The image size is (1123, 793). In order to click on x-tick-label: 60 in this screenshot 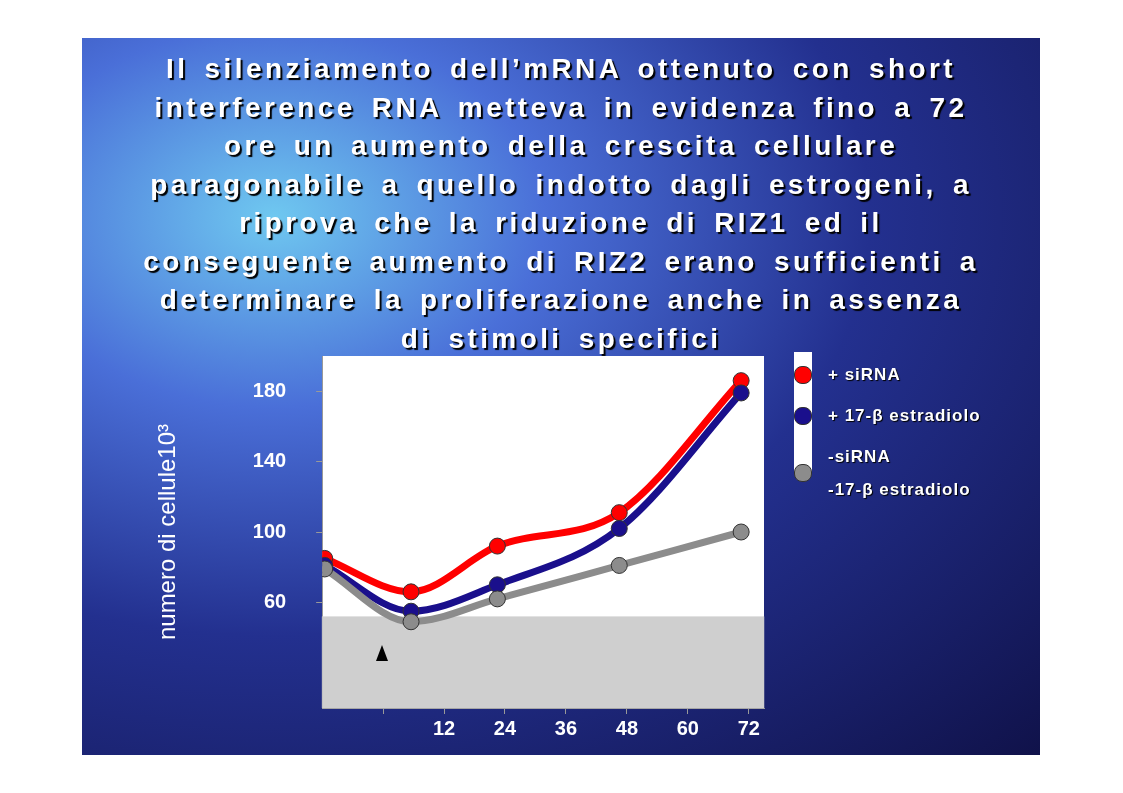, I will do `click(687, 727)`.